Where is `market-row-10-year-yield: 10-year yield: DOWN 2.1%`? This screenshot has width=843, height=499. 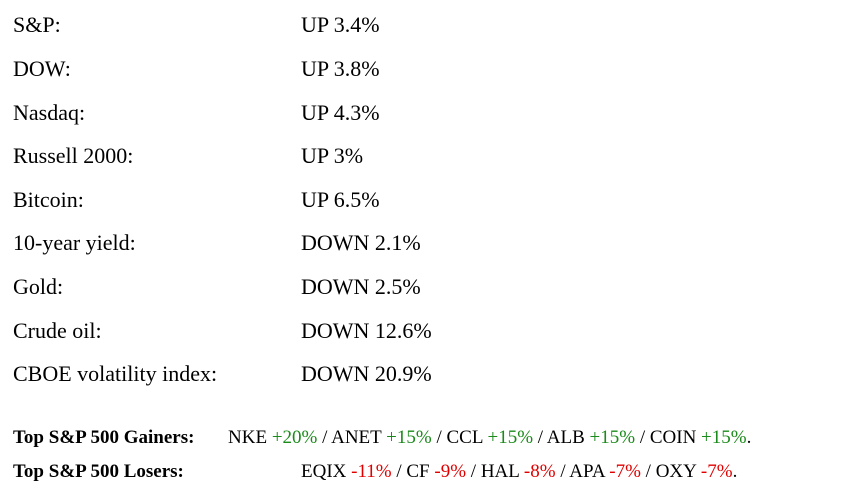
market-row-10-year-yield: 10-year yield: DOWN 2.1% is located at coordinates (413, 243).